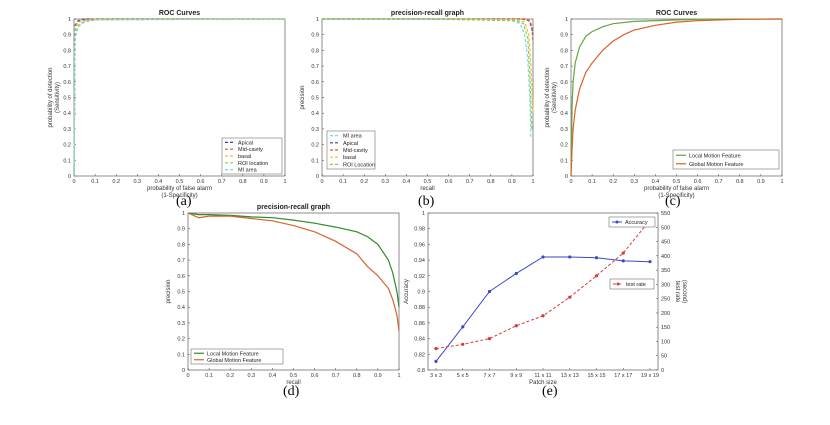 The width and height of the screenshot is (830, 425). I want to click on y-right-tick-label: 300, so click(665, 285).